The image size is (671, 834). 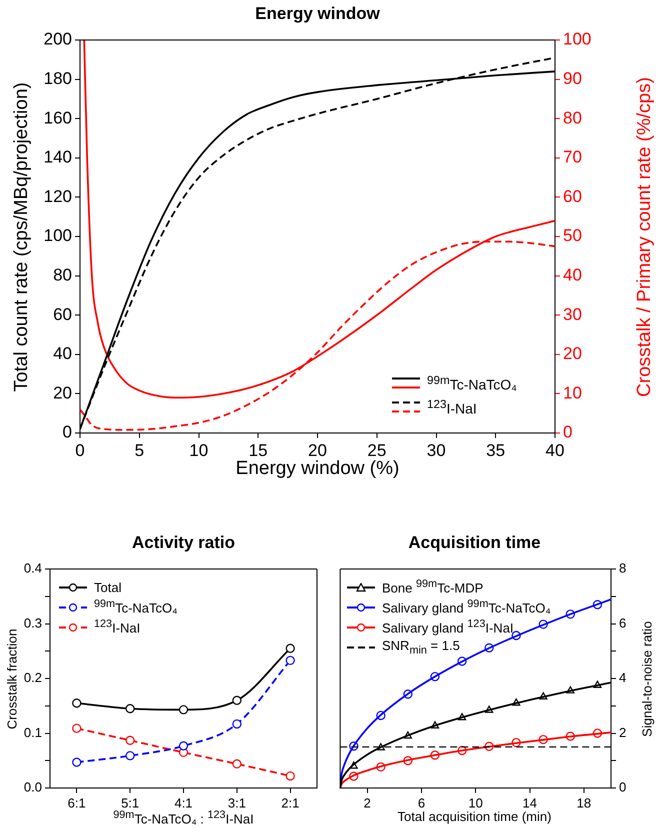 What do you see at coordinates (466, 607) in the screenshot?
I see `legend-label: Salivary gland $^{99m}$Tc-NaTcO₄` at bounding box center [466, 607].